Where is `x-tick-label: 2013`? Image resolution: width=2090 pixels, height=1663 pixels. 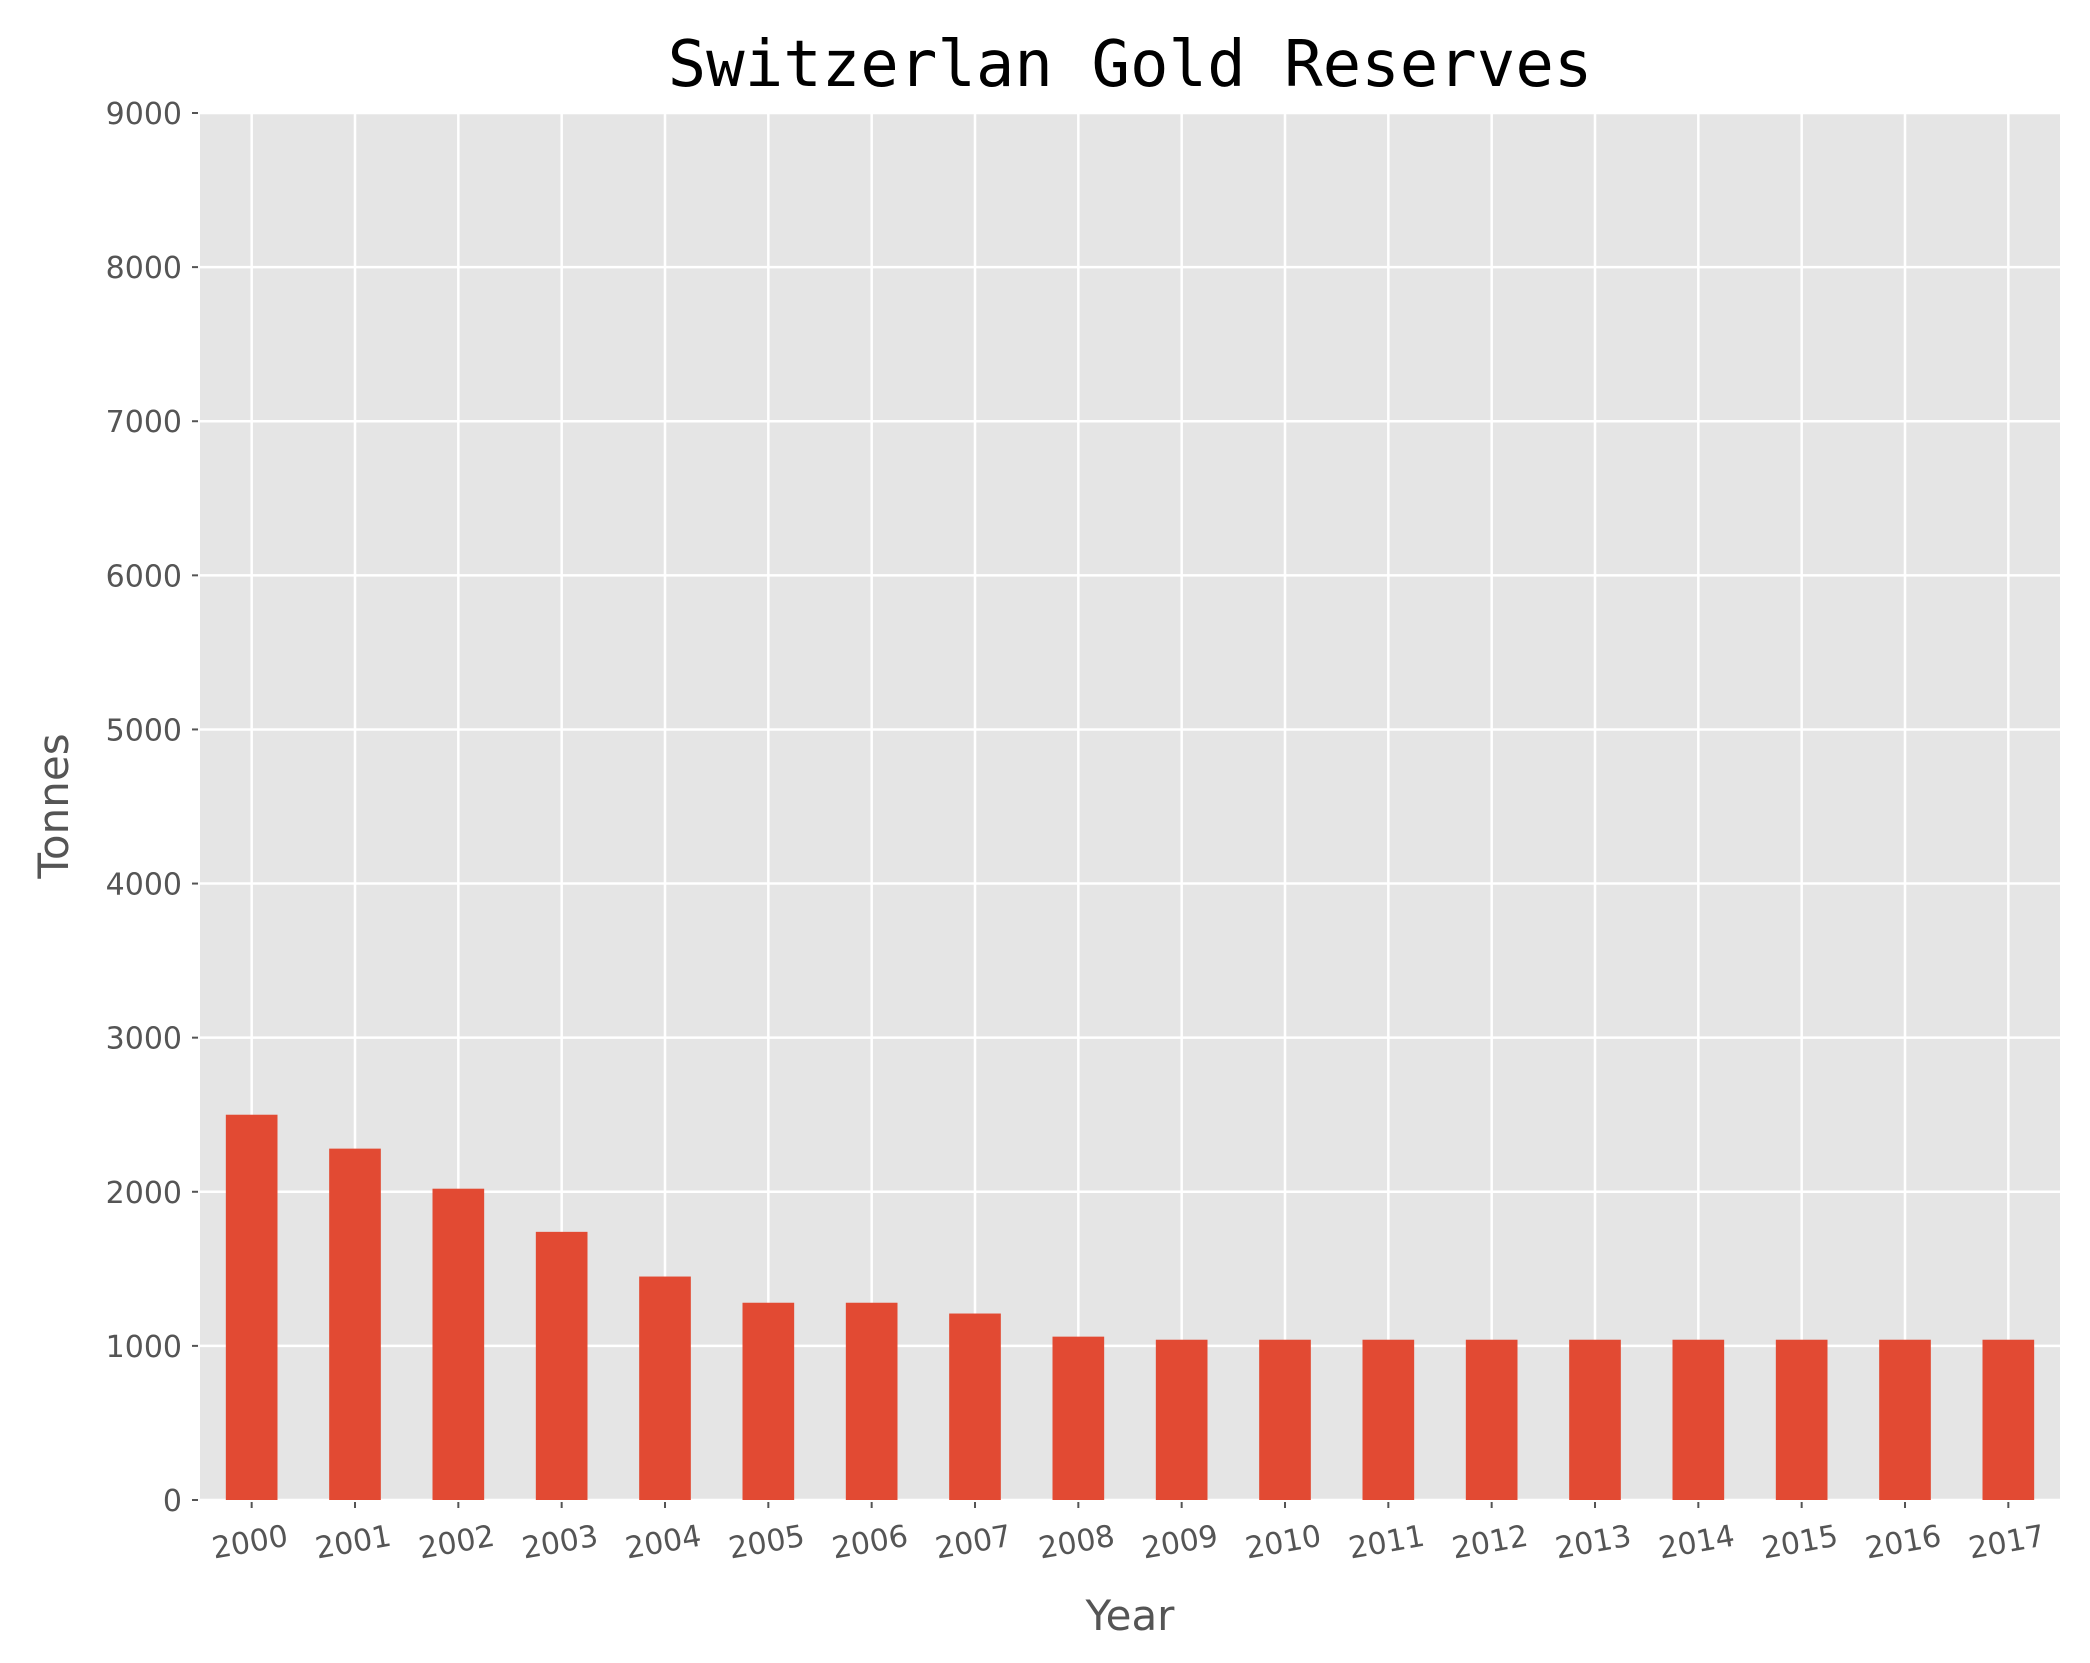
x-tick-label: 2013 is located at coordinates (1593, 1543).